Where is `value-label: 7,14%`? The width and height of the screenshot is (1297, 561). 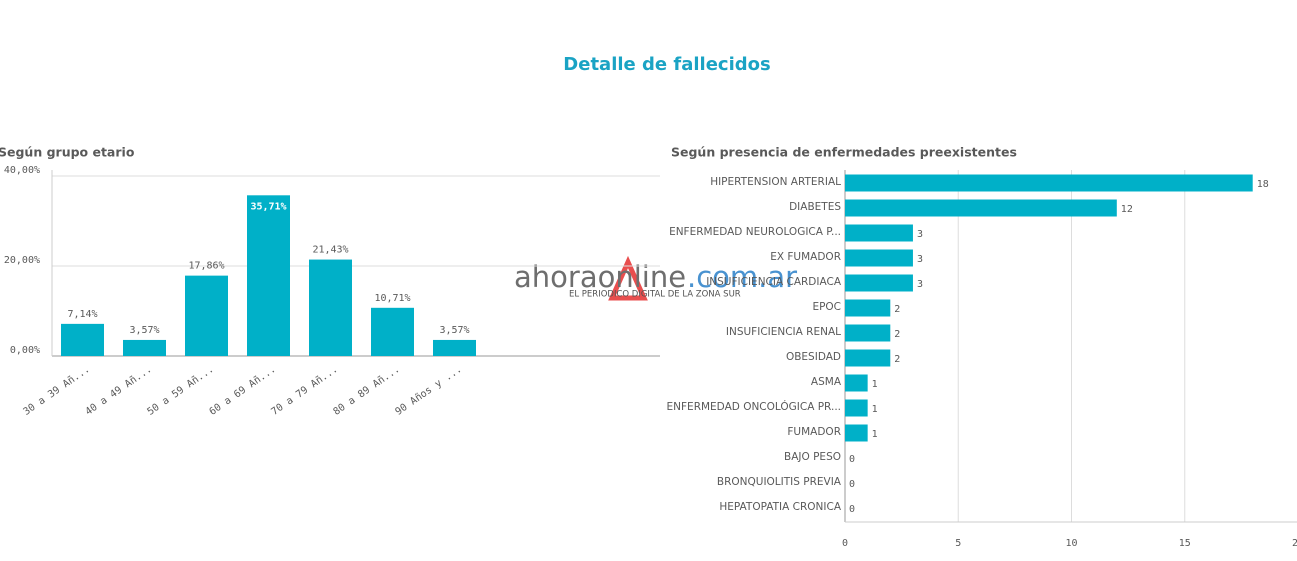
value-label: 7,14% is located at coordinates (82, 314).